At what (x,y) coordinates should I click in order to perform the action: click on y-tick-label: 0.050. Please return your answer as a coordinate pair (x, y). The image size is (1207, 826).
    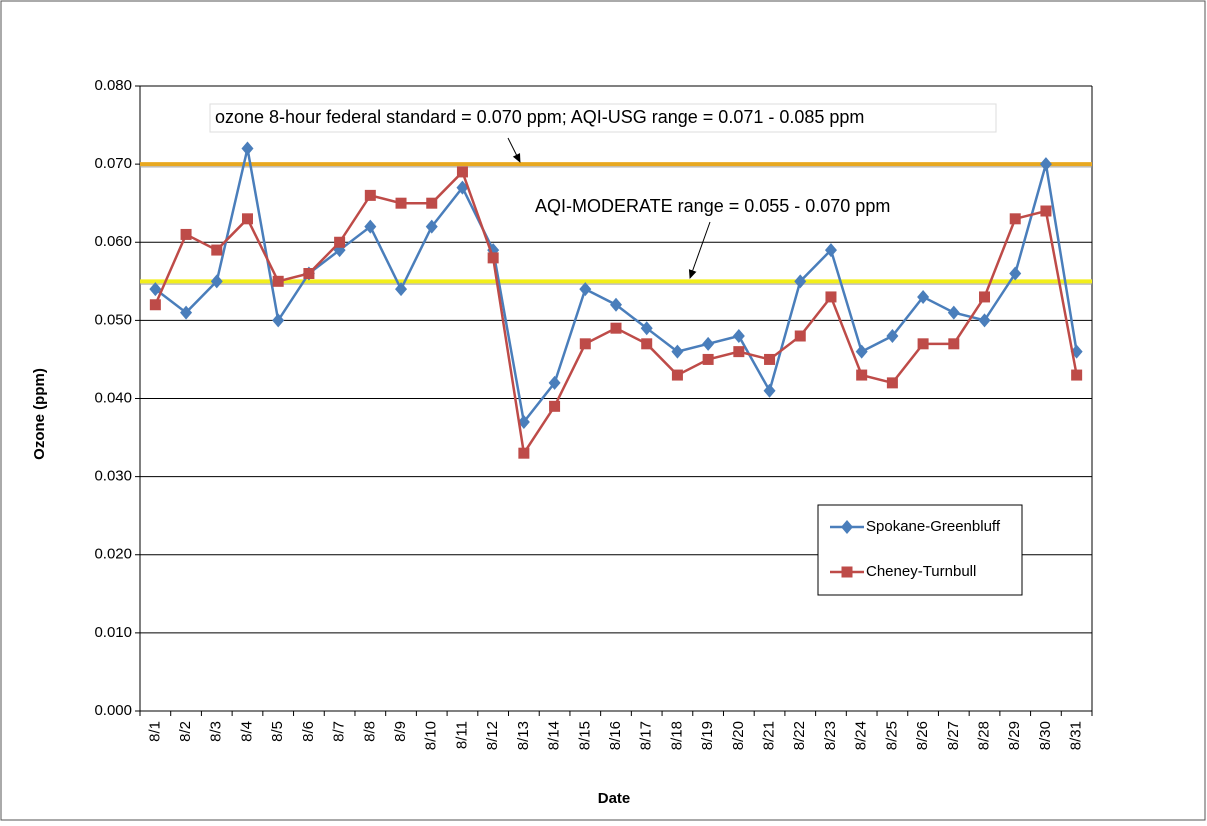
    Looking at the image, I should click on (113, 319).